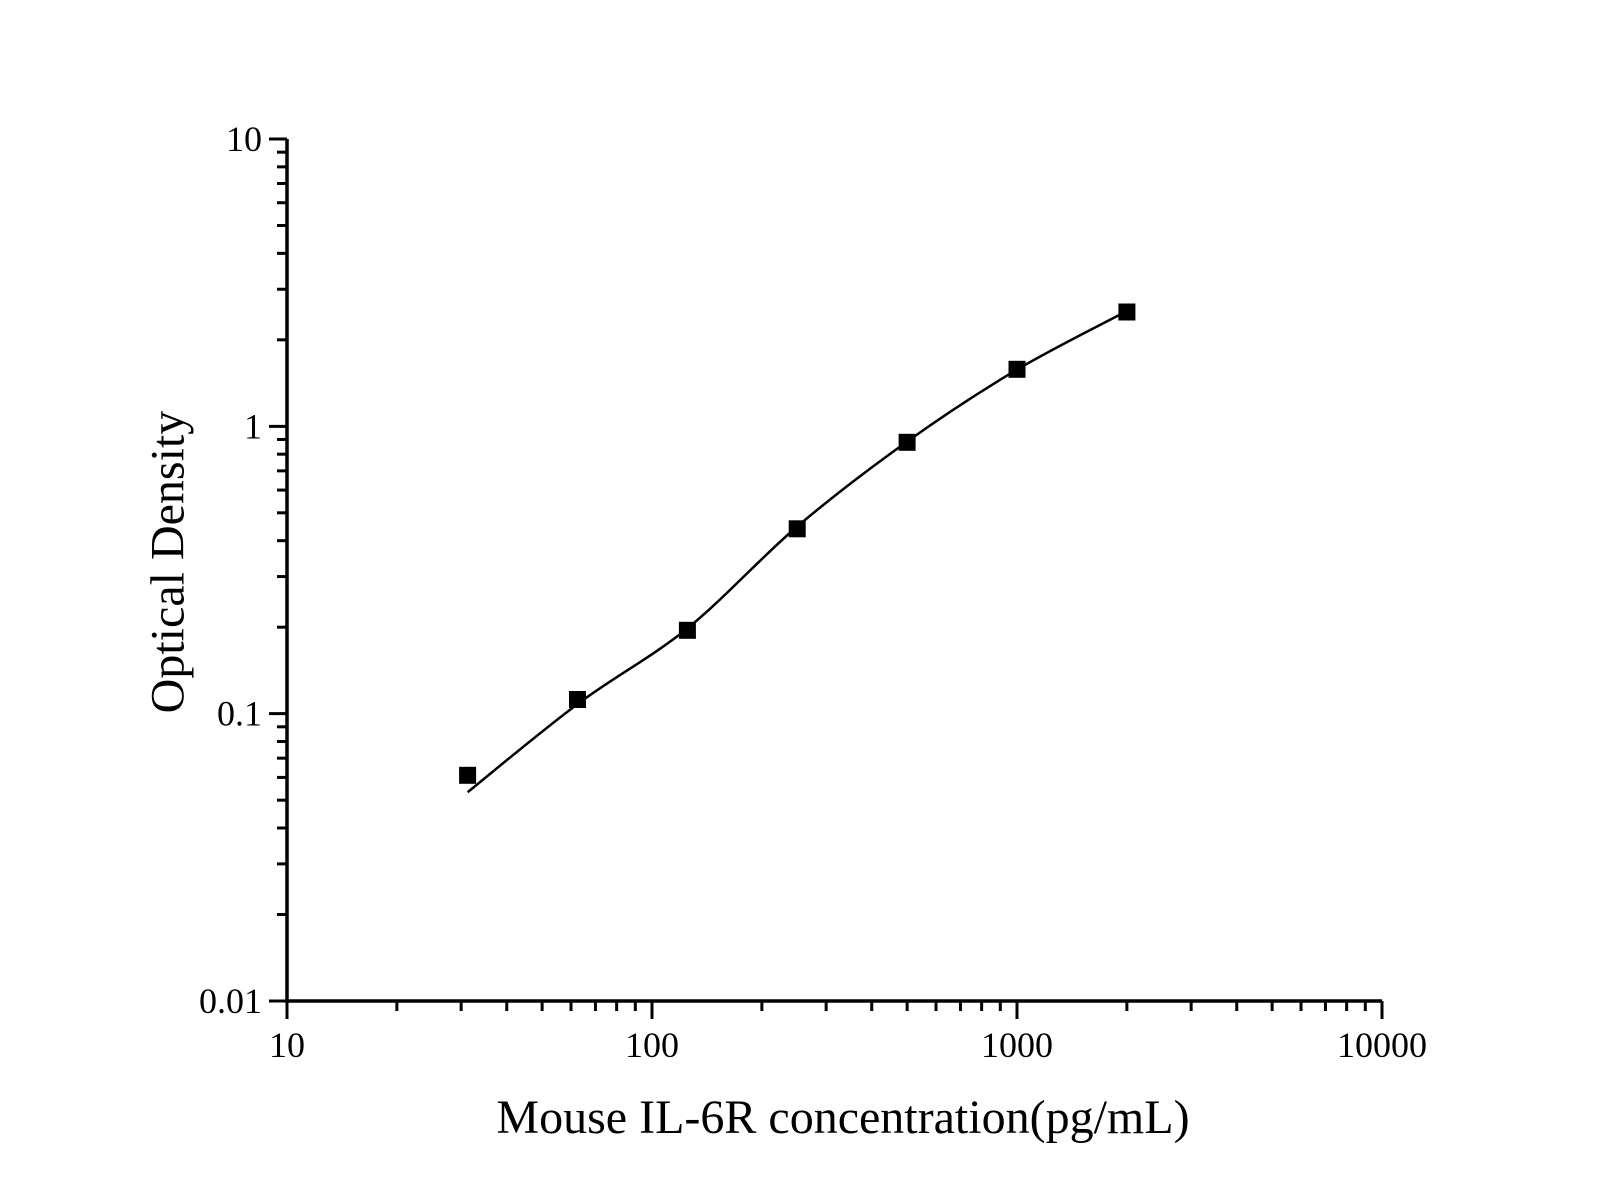 This screenshot has width=1600, height=1200. Describe the element at coordinates (230, 1001) in the screenshot. I see `y-tick-label: 0.01` at that location.